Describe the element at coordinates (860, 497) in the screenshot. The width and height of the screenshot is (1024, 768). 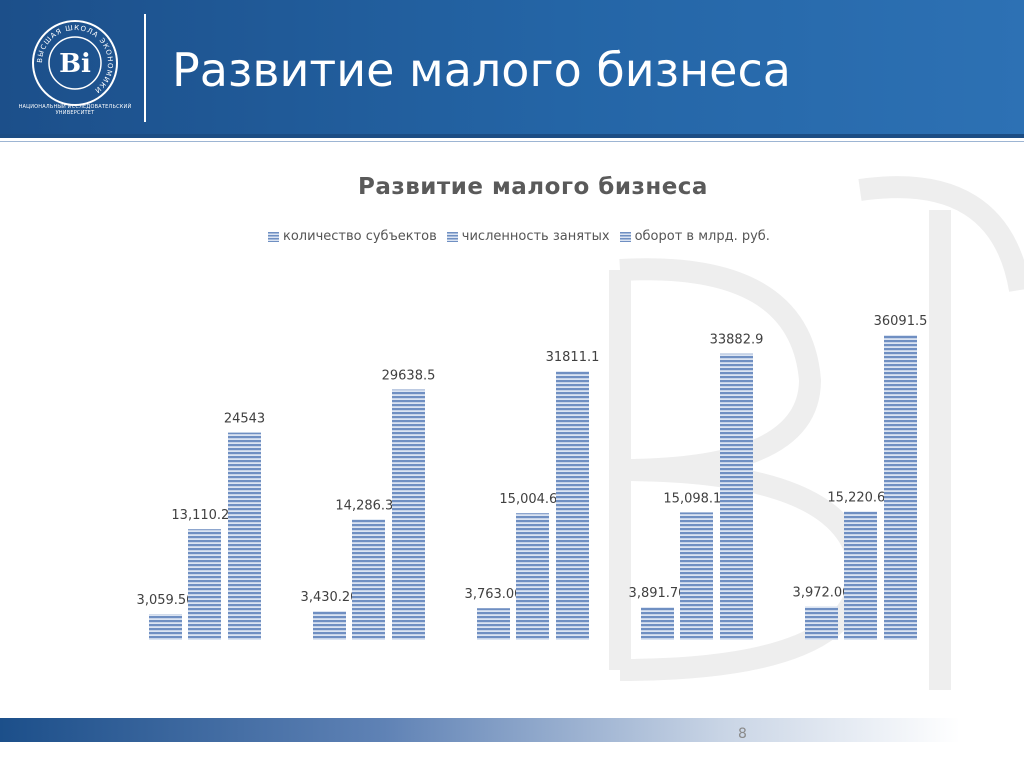
I see `data-label-series-1-group-4: 15,220.60` at that location.